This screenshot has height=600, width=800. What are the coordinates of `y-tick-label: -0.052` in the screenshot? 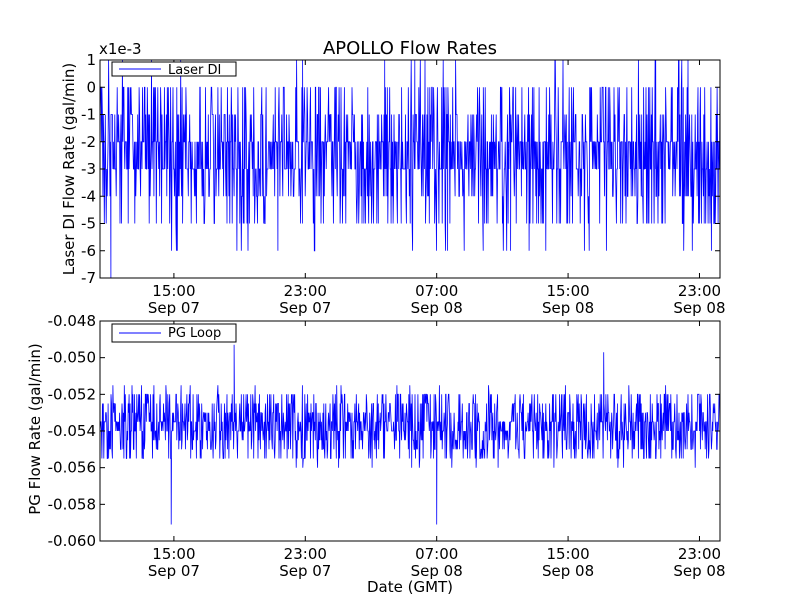 It's located at (72, 394).